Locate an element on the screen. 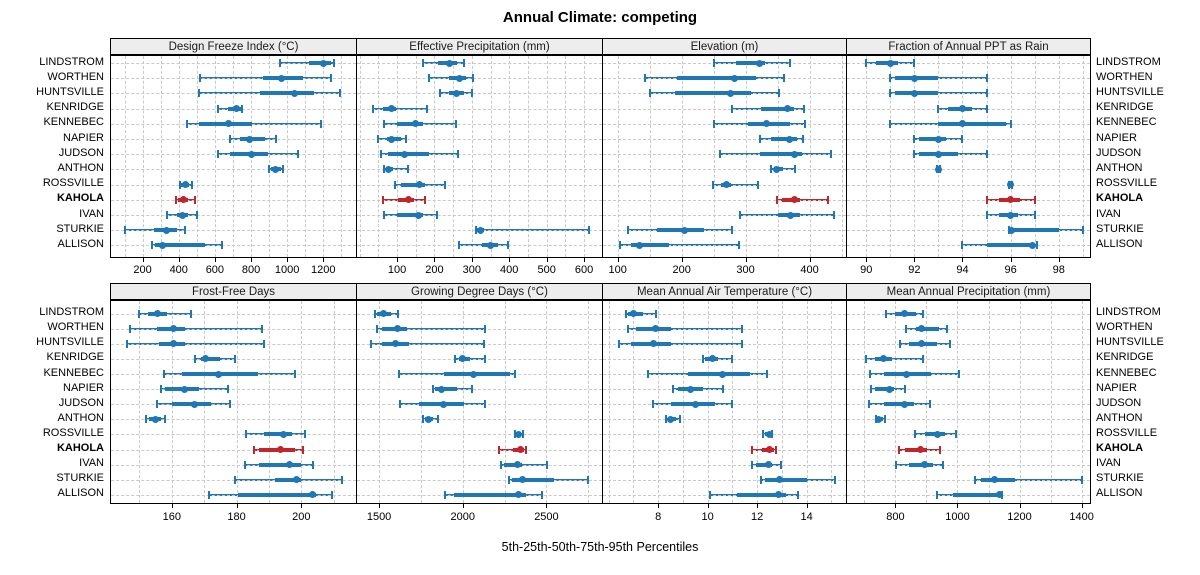 This screenshot has height=575, width=1200. axis-tick-label: 100 is located at coordinates (617, 270).